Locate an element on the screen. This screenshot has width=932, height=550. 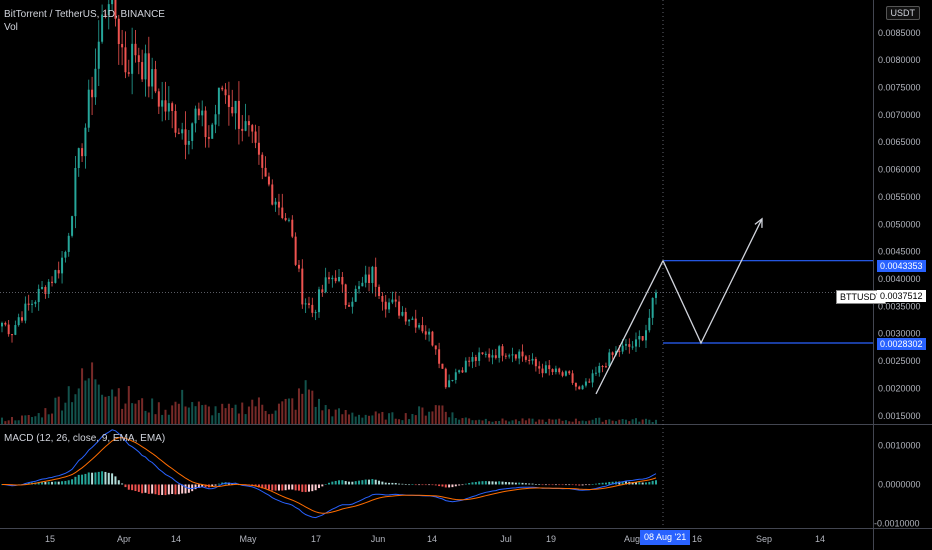
macd-label: MACD (12, 26, close, 9, EMA, EMA) is located at coordinates (85, 438).